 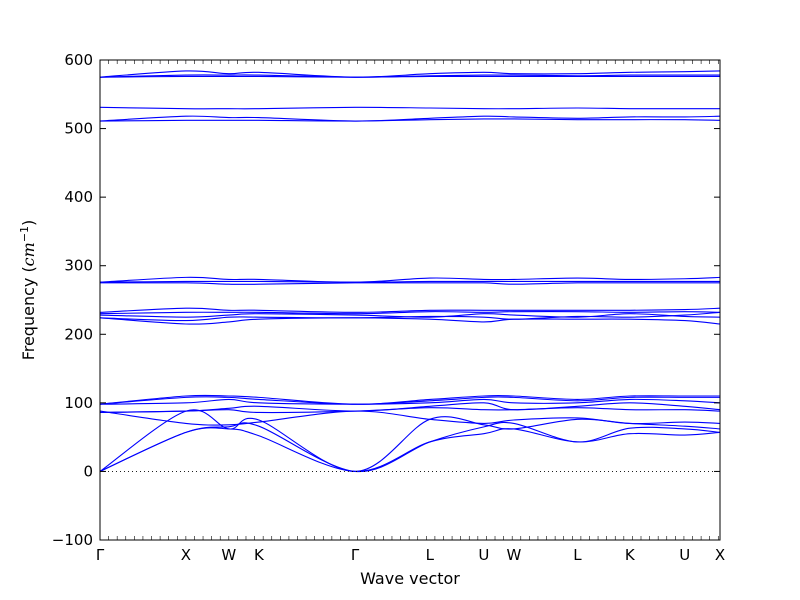 What do you see at coordinates (28, 254) in the screenshot?
I see `y-axis-label-unit: cm` at bounding box center [28, 254].